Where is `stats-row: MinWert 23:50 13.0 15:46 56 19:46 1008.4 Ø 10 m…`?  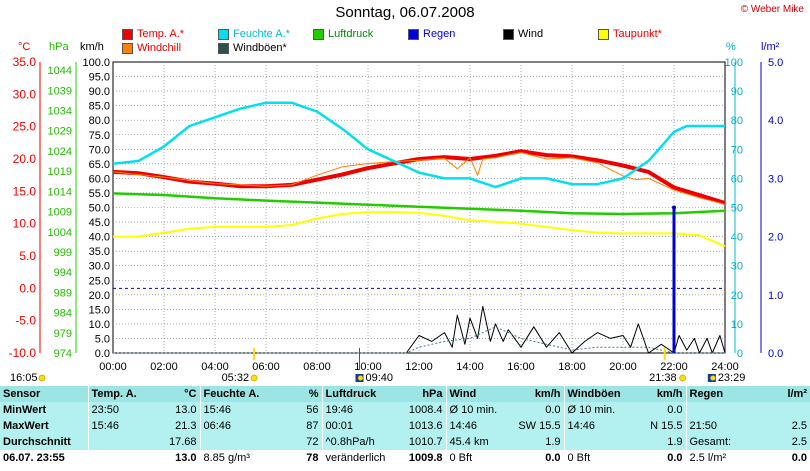
stats-row: MinWert 23:50 13.0 15:46 56 19:46 1008.4 Ø 10 m… is located at coordinates (405, 410).